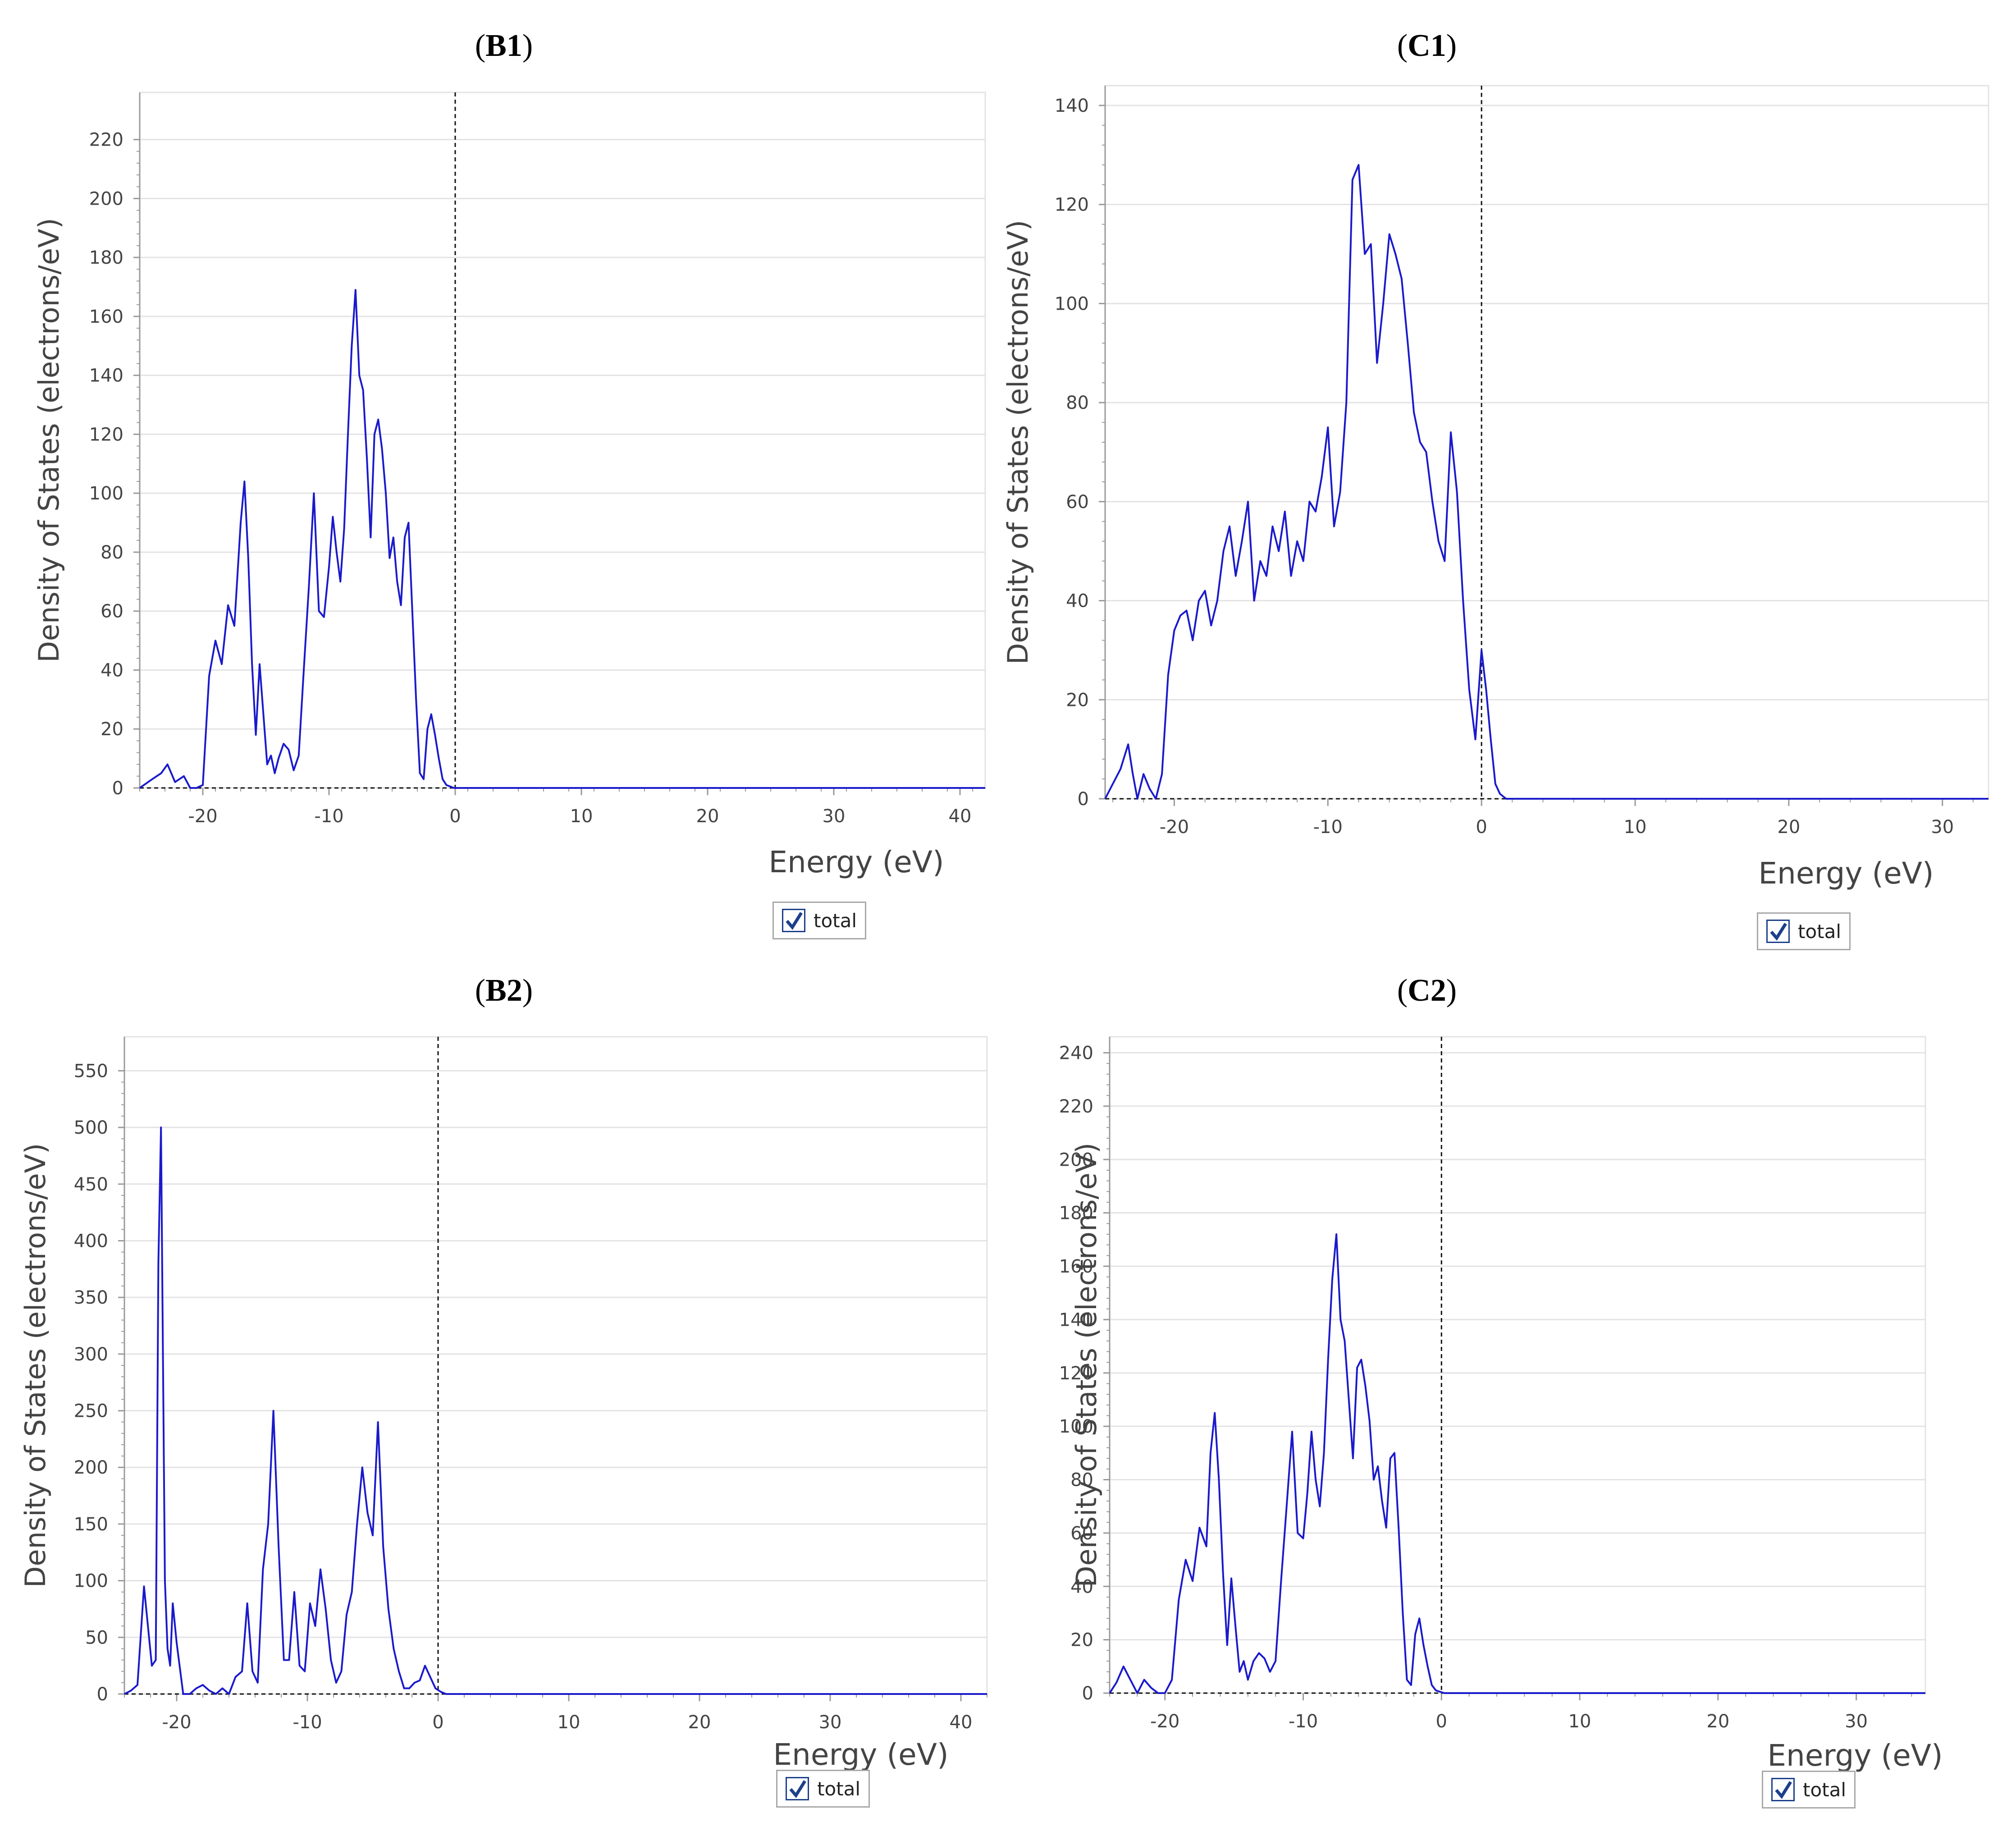  What do you see at coordinates (91, 1184) in the screenshot?
I see `y-tick-label: 450` at bounding box center [91, 1184].